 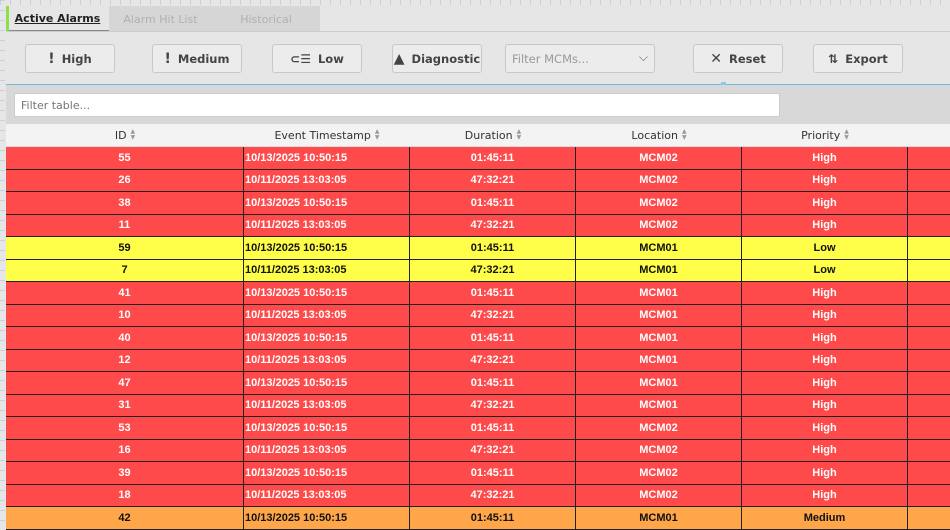 I want to click on table-row: 18 10/11/2025 13:03:05 47:32:21 MCM02 High, so click(x=478, y=495).